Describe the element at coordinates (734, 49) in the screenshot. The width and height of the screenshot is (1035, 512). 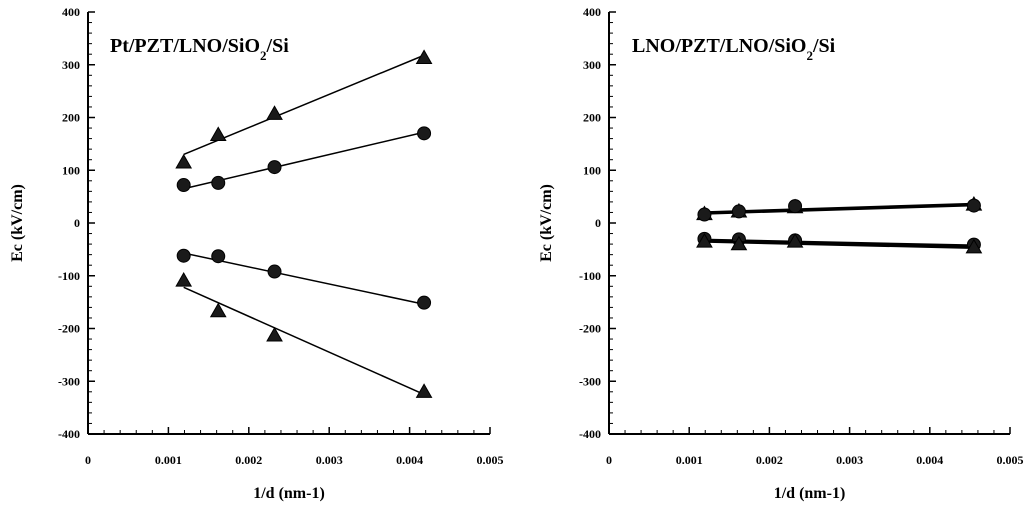
I see `panel-title: LNO/PZT/LNO/SiO2/Si` at that location.